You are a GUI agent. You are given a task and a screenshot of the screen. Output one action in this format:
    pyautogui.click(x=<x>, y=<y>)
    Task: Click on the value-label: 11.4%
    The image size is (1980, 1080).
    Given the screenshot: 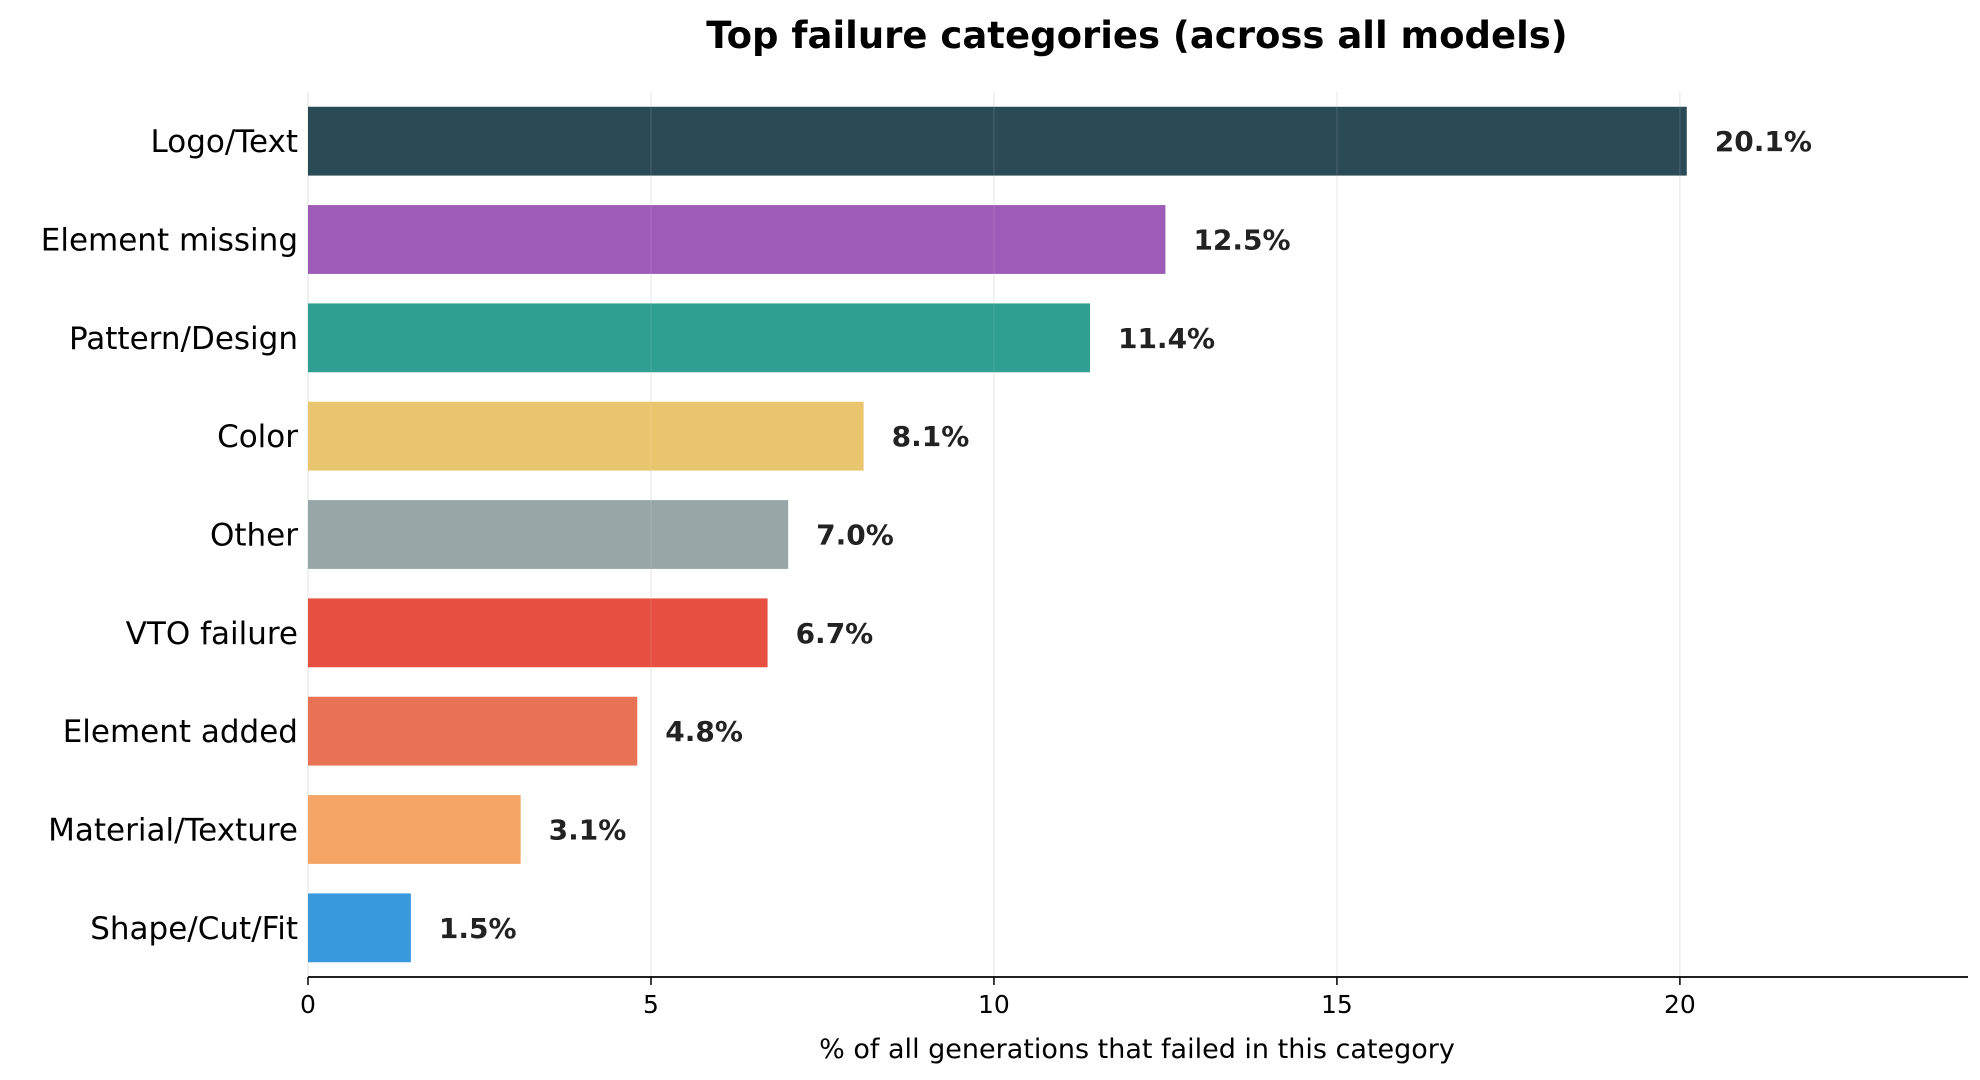 What is the action you would take?
    pyautogui.click(x=1166, y=338)
    